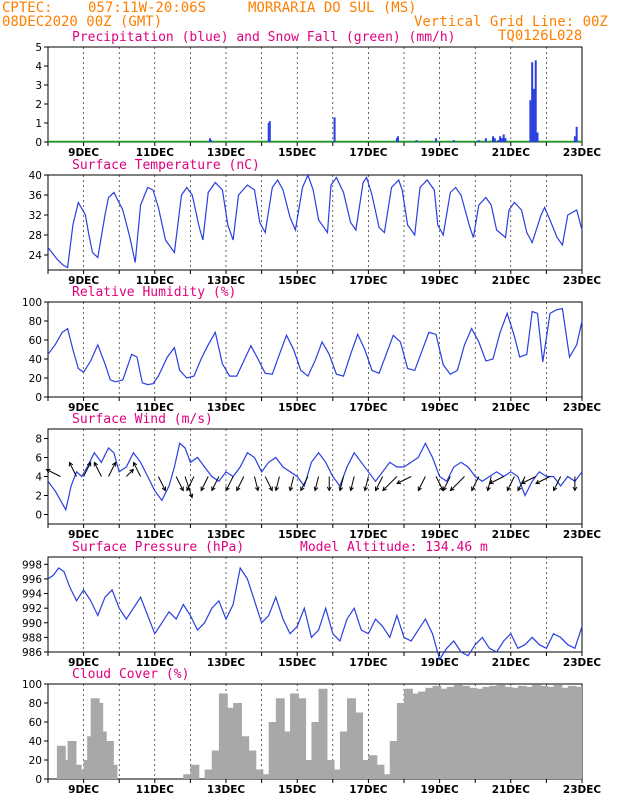  What do you see at coordinates (32, 609) in the screenshot?
I see `pressure-y-tick-label: 992` at bounding box center [32, 609].